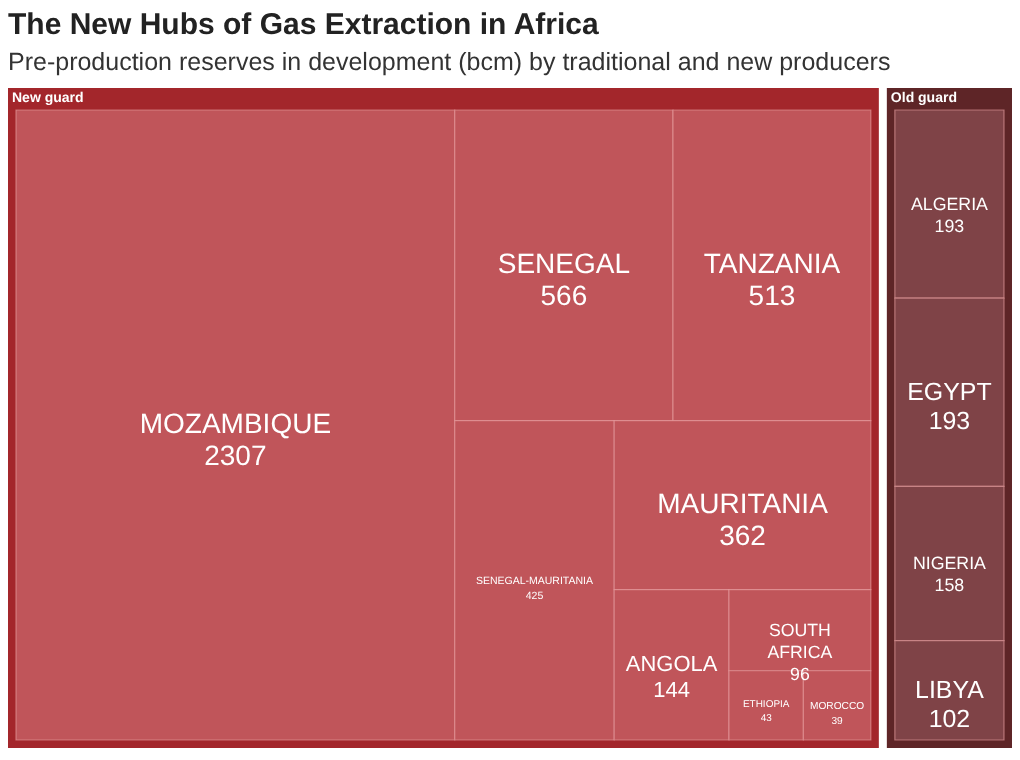 The width and height of the screenshot is (1020, 760). I want to click on category-label: TANZANIA, so click(772, 263).